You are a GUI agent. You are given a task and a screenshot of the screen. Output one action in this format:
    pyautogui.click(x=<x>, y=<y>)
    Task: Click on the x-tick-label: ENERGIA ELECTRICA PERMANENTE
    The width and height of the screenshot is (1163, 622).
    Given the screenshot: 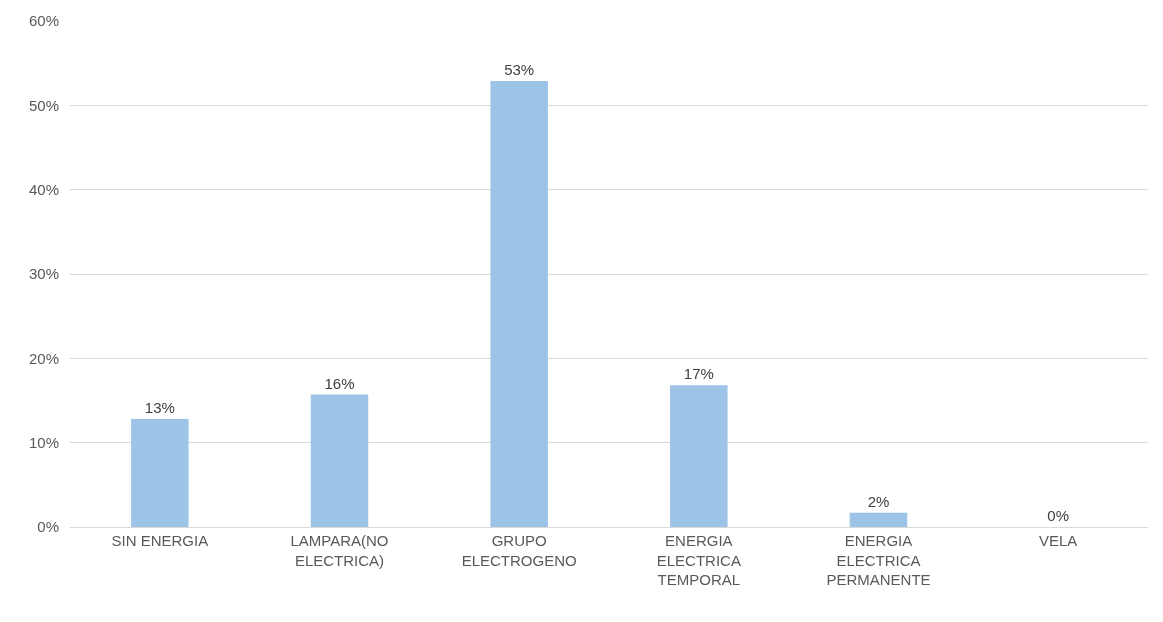 What is the action you would take?
    pyautogui.click(x=878, y=560)
    